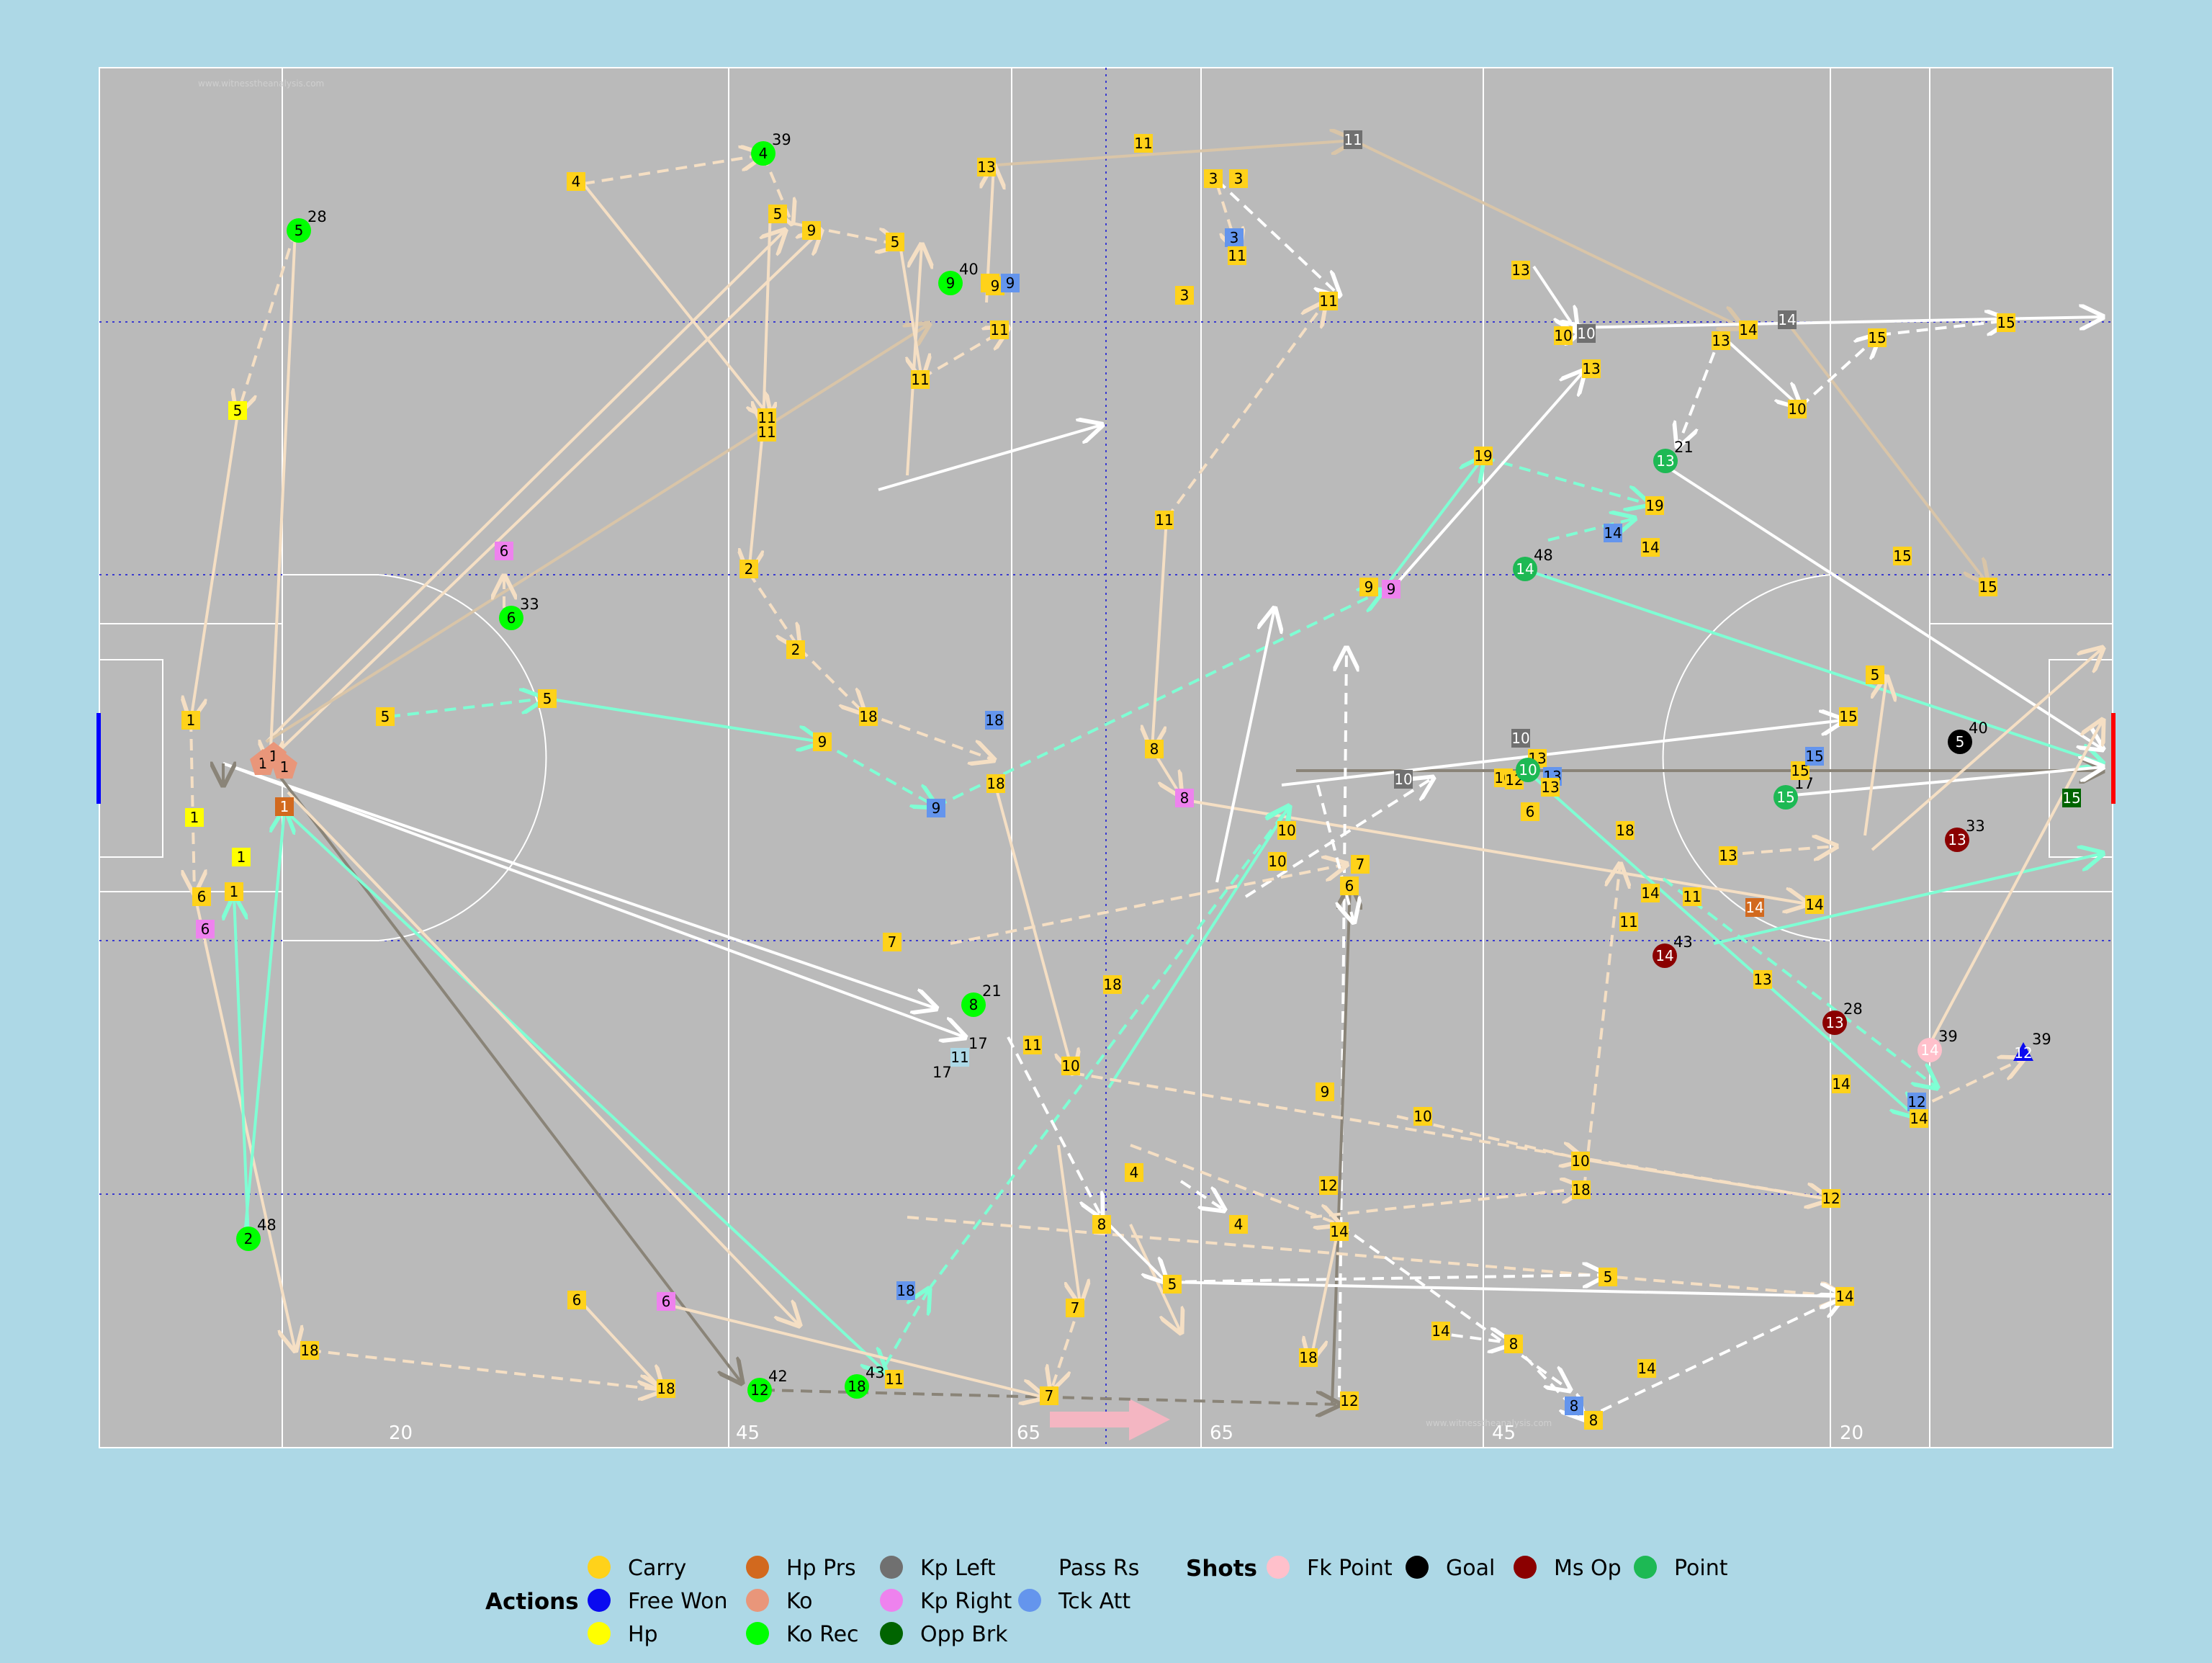 The width and height of the screenshot is (2212, 1663). What do you see at coordinates (401, 1433) in the screenshot?
I see `yard-label: 20` at bounding box center [401, 1433].